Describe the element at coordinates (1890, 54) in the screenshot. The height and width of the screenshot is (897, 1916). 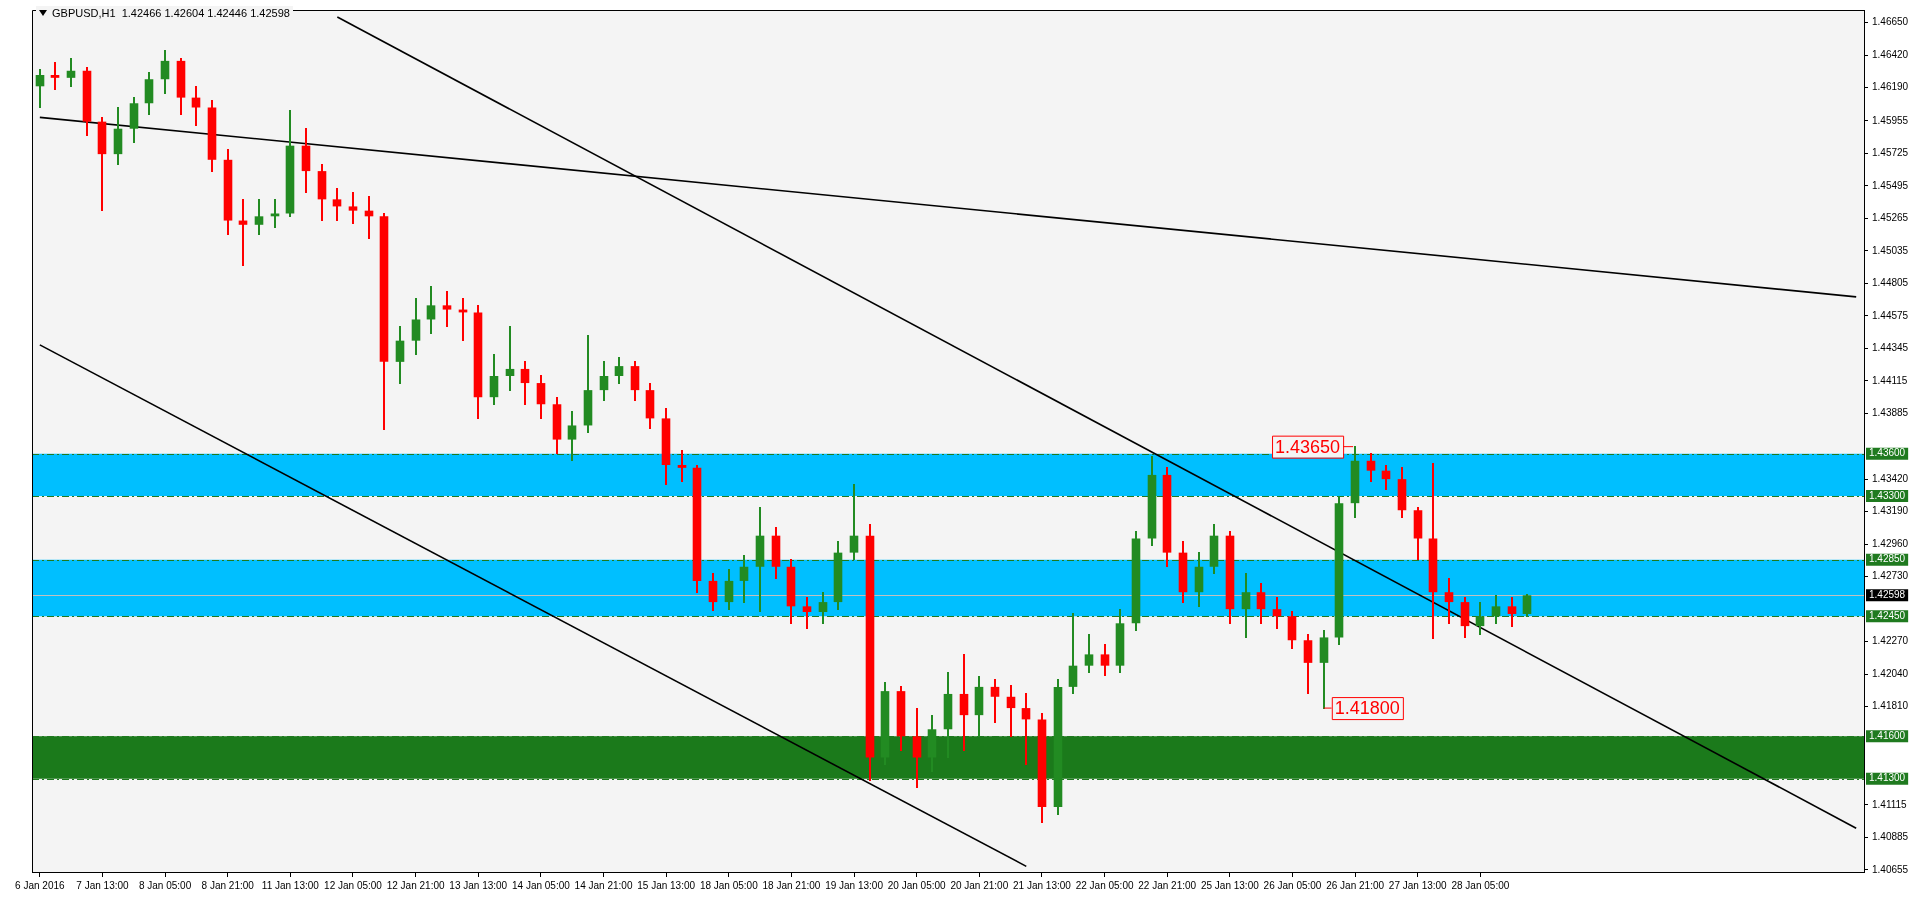
I see `y-tick-label: 1.46420` at that location.